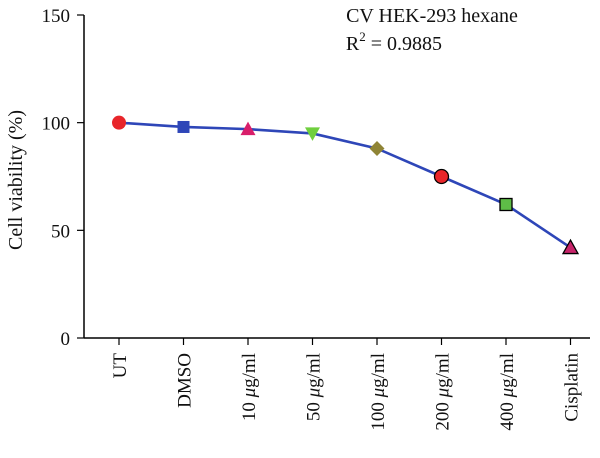  Describe the element at coordinates (353, 44) in the screenshot. I see `r2-prefix: R` at that location.